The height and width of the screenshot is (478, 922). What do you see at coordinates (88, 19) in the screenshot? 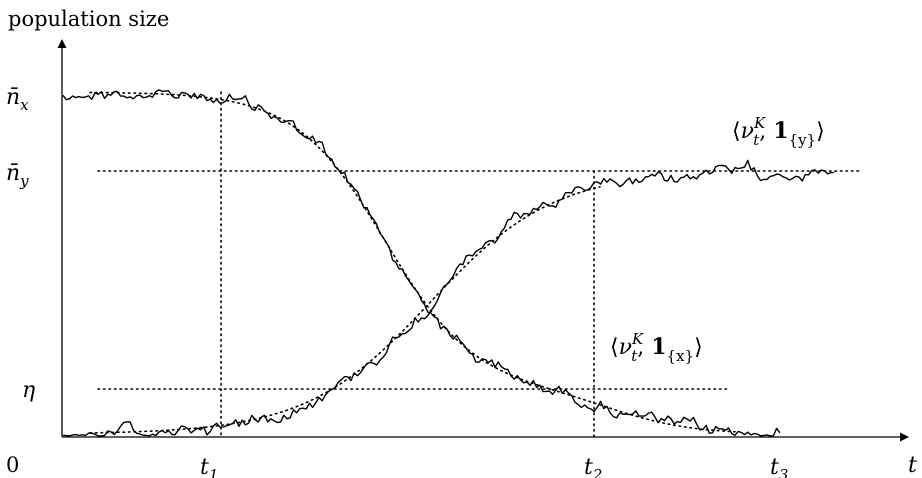
I see `y-axis-title: population size` at bounding box center [88, 19].